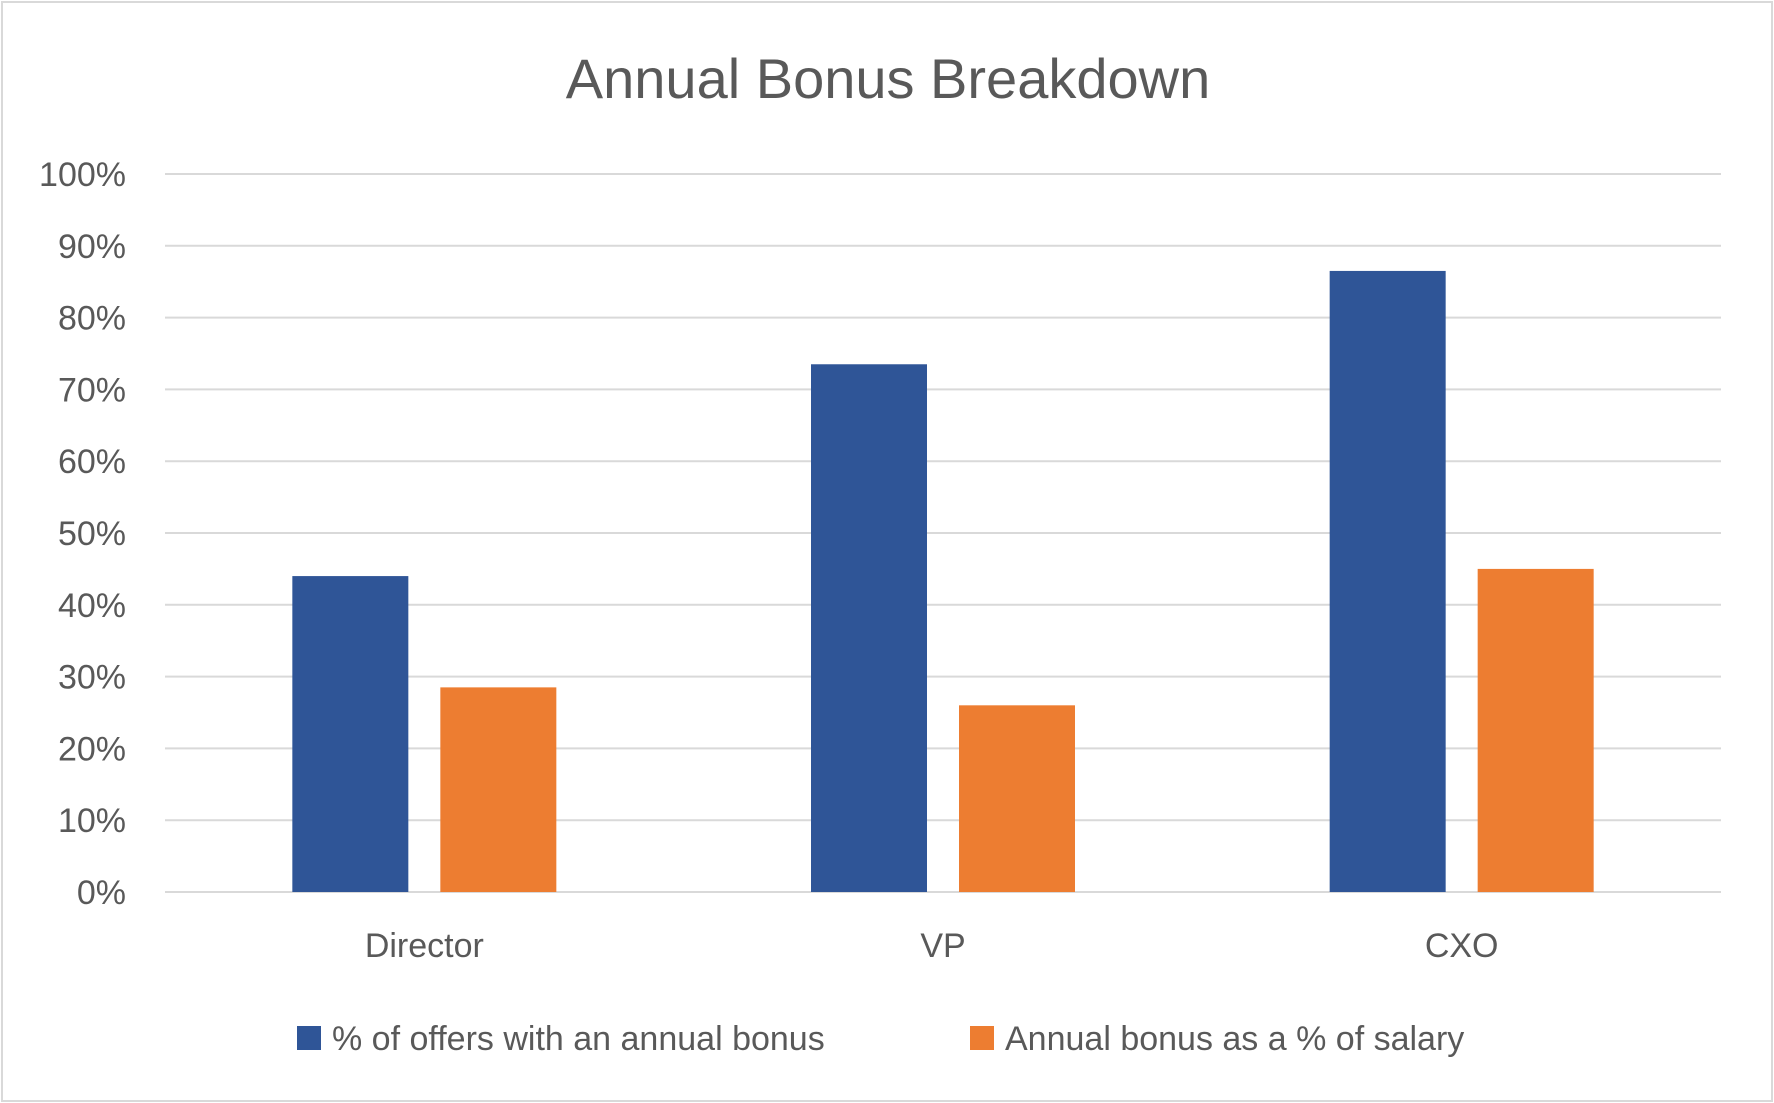 The width and height of the screenshot is (1774, 1103). What do you see at coordinates (92, 247) in the screenshot?
I see `y-tick-label: 90%` at bounding box center [92, 247].